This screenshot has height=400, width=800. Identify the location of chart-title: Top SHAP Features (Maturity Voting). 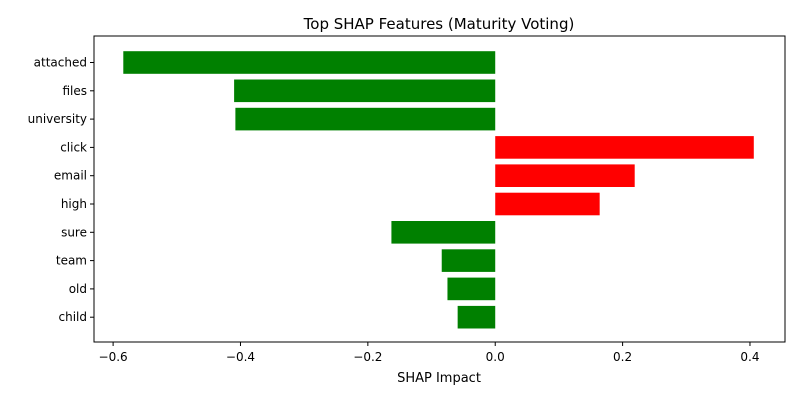
(439, 24).